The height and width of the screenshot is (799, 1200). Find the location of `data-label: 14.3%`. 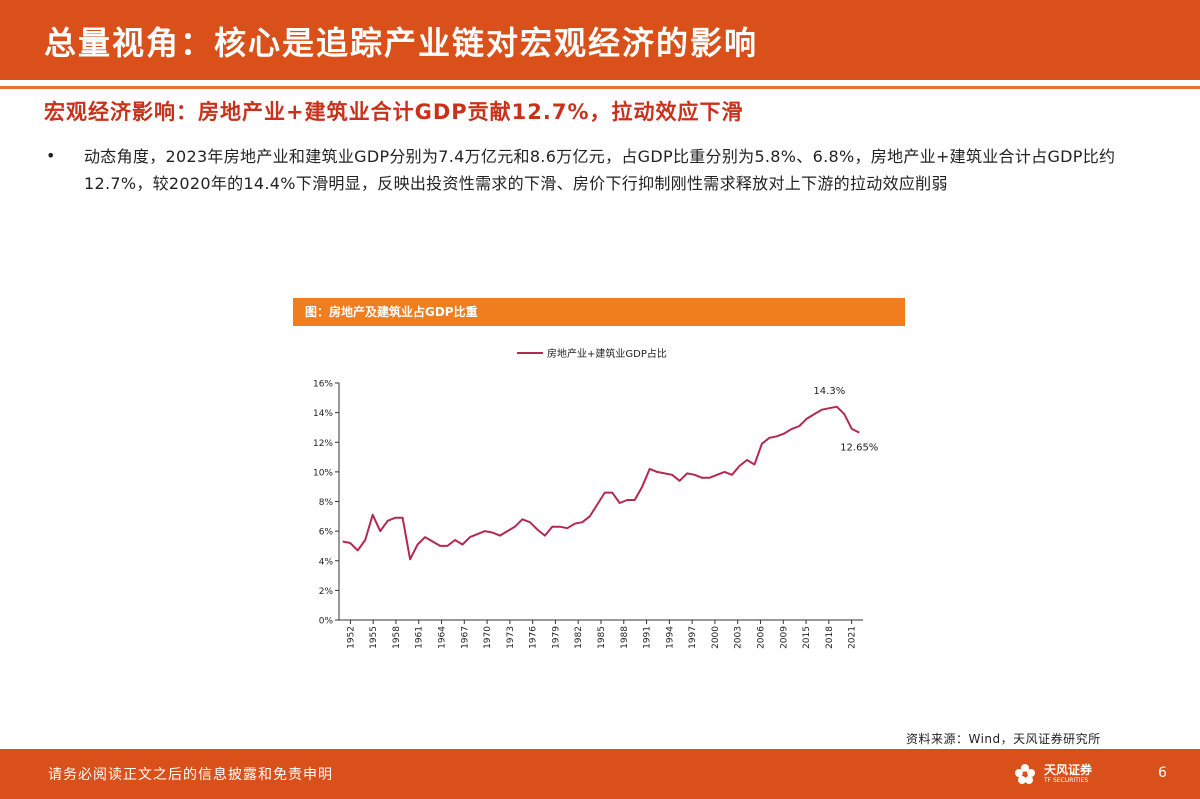

data-label: 14.3% is located at coordinates (829, 391).